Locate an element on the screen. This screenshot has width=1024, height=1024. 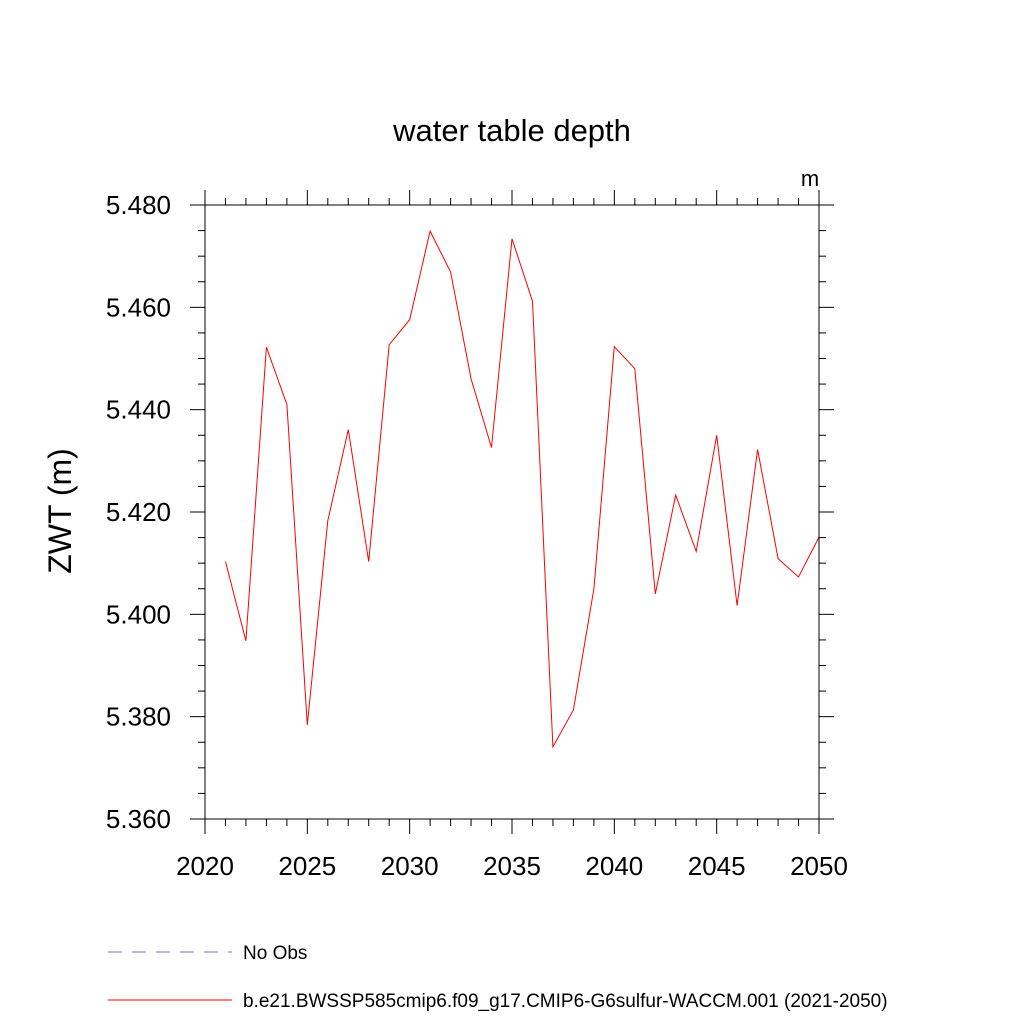
x-tick-label: 2035 is located at coordinates (512, 866).